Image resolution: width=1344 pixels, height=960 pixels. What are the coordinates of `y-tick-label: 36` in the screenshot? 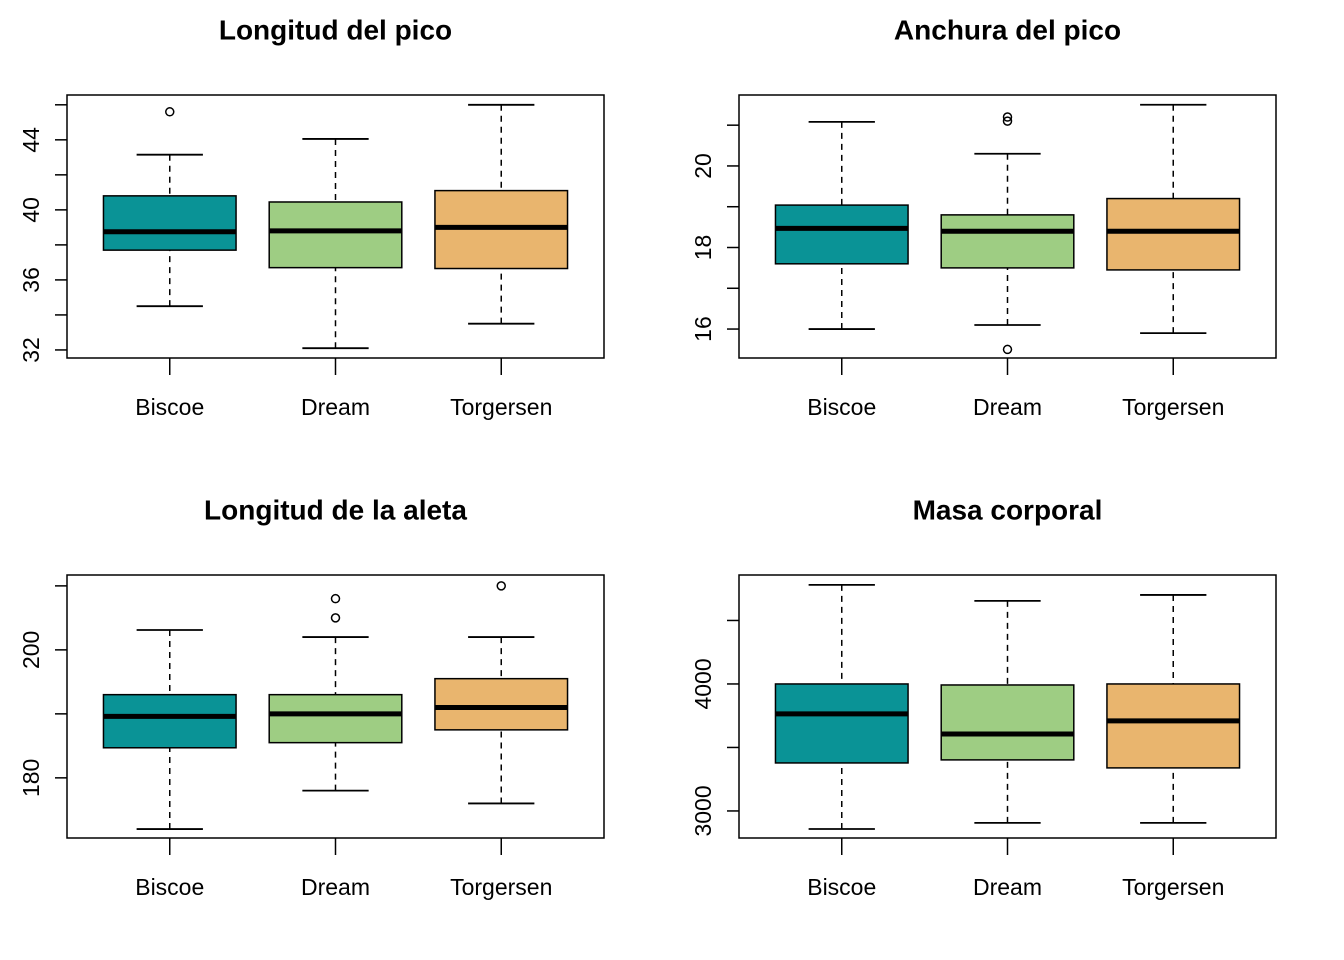 It's located at (31, 280).